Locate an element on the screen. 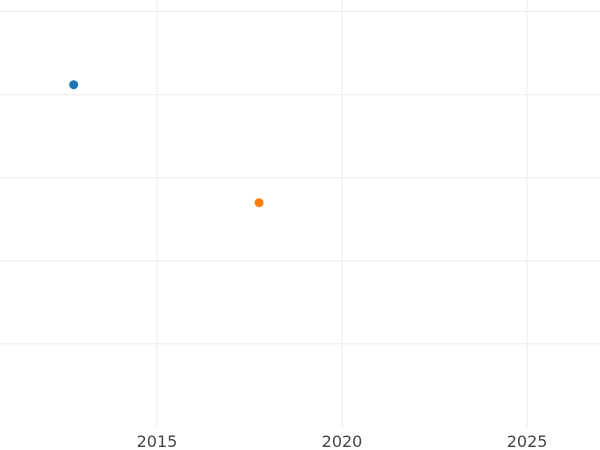  x-tick-label: 2015 is located at coordinates (157, 441).